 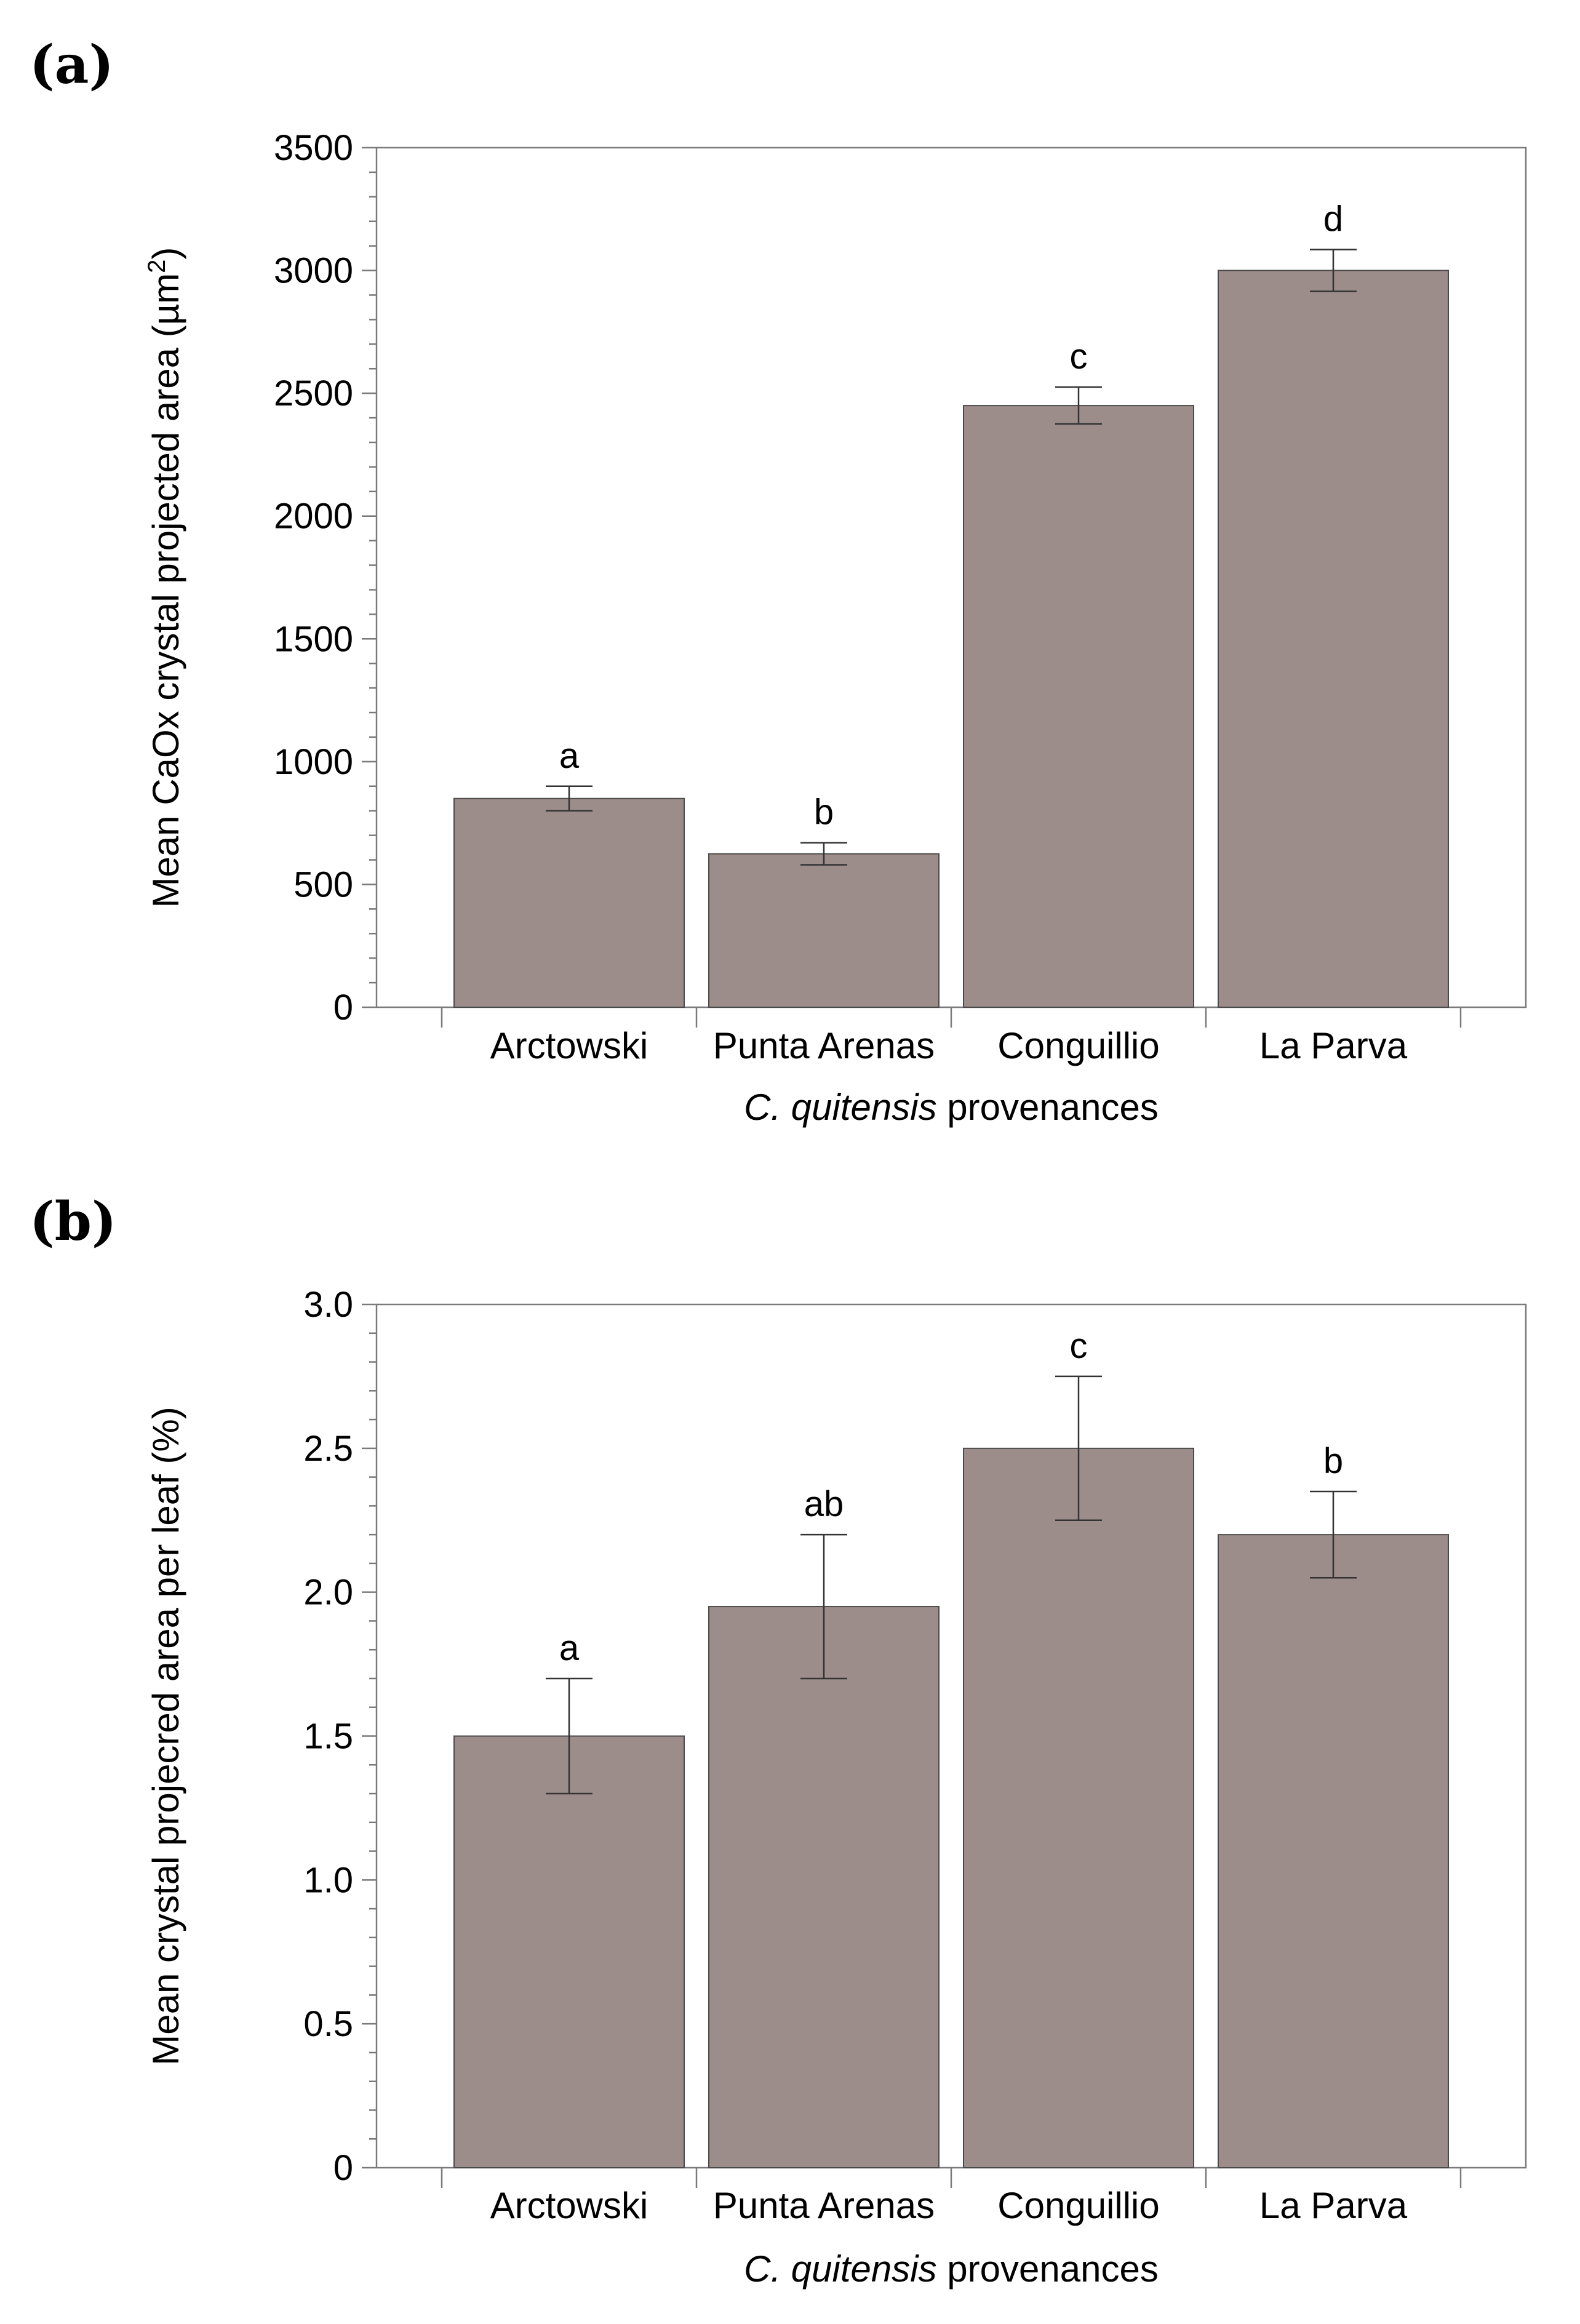 What do you see at coordinates (328, 1449) in the screenshot?
I see `y-tick-label: 2.5` at bounding box center [328, 1449].